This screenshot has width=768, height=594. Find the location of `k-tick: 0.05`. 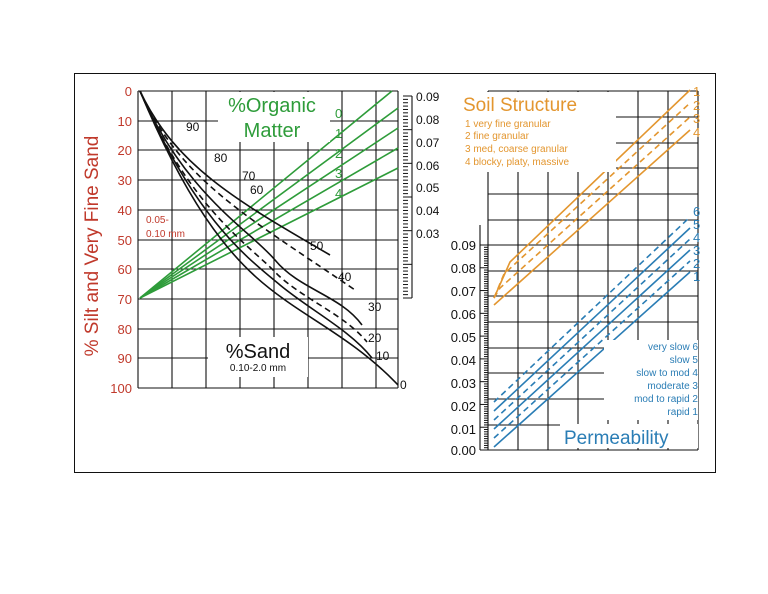

k-tick: 0.05 is located at coordinates (428, 188).